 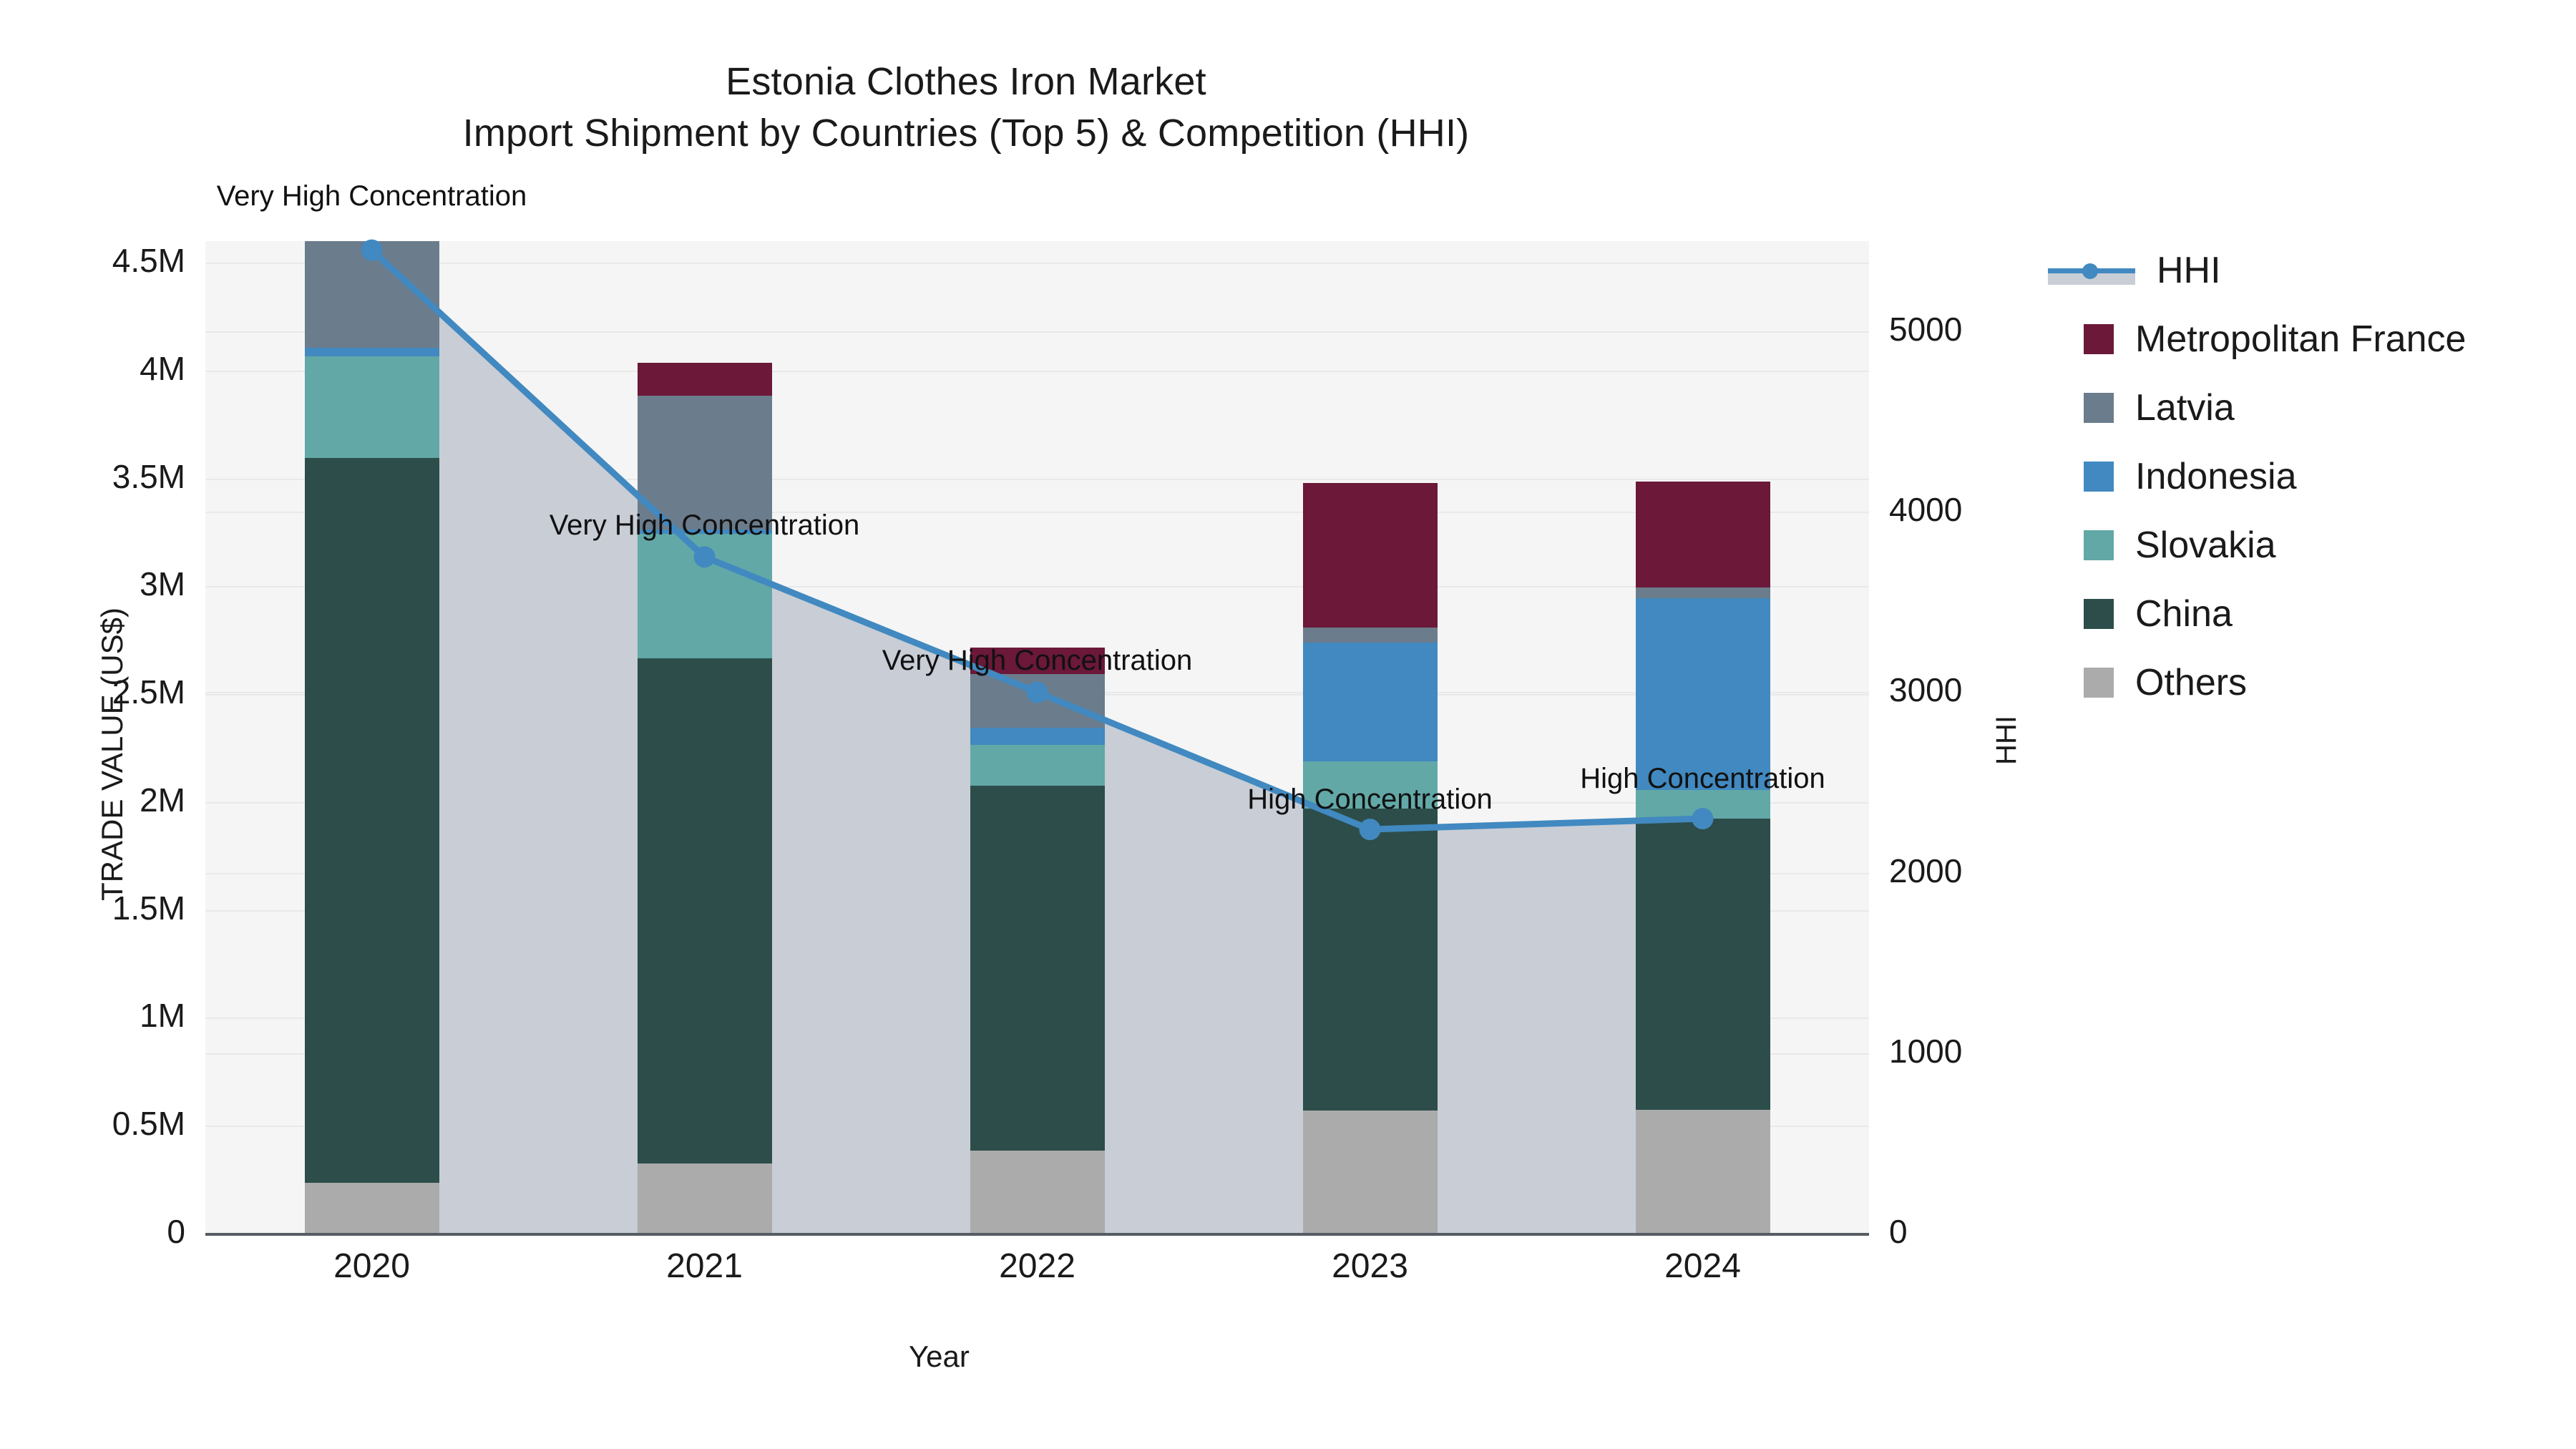 What do you see at coordinates (704, 462) in the screenshot?
I see `bar-segment-latvia-2021` at bounding box center [704, 462].